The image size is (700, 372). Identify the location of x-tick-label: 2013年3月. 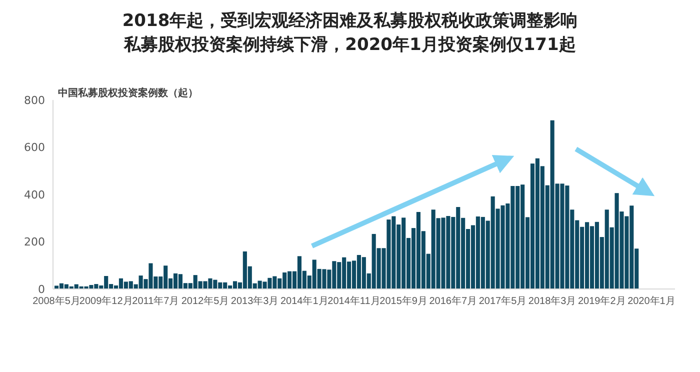
(254, 301).